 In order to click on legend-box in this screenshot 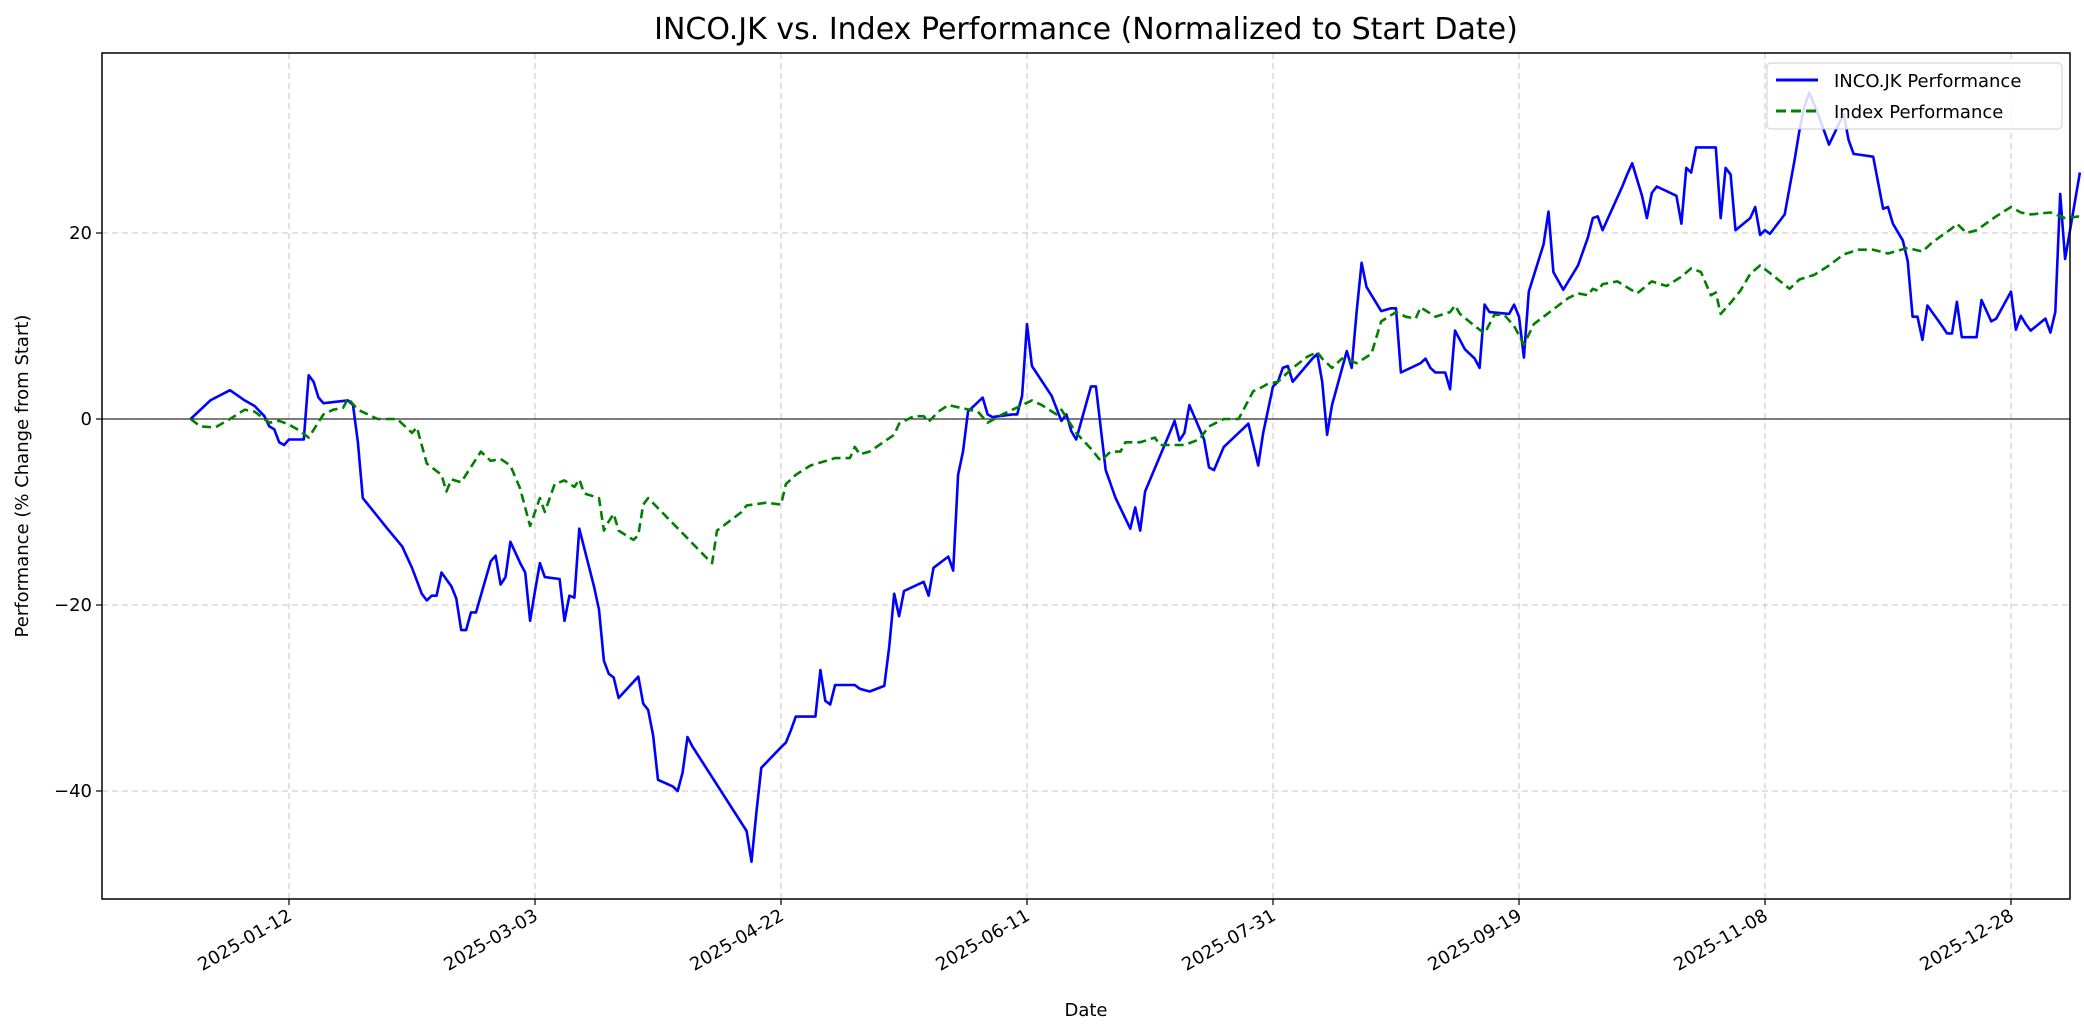, I will do `click(1914, 96)`.